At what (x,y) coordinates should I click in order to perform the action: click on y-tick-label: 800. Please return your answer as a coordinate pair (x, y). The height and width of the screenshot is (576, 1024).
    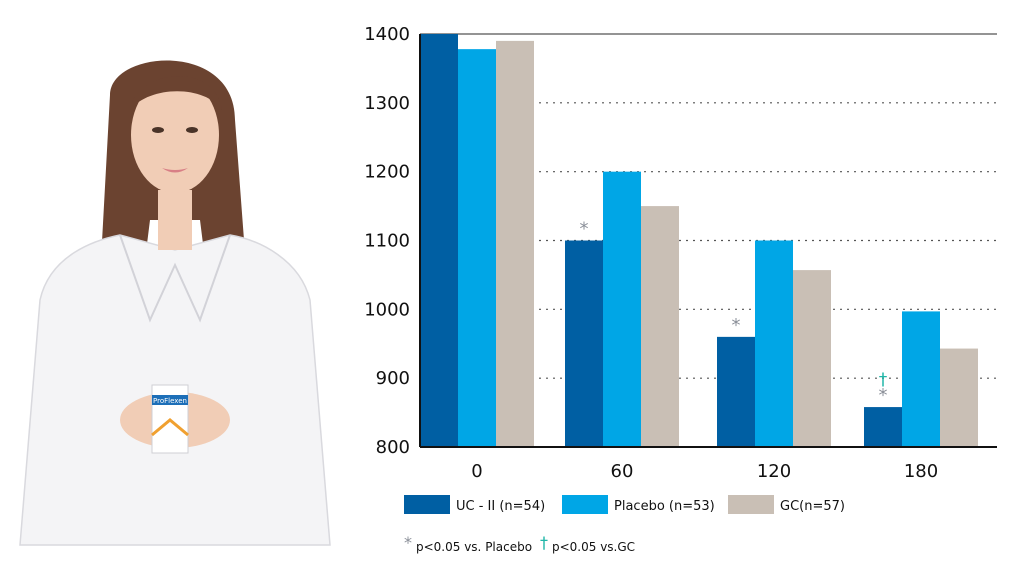
    Looking at the image, I should click on (393, 447).